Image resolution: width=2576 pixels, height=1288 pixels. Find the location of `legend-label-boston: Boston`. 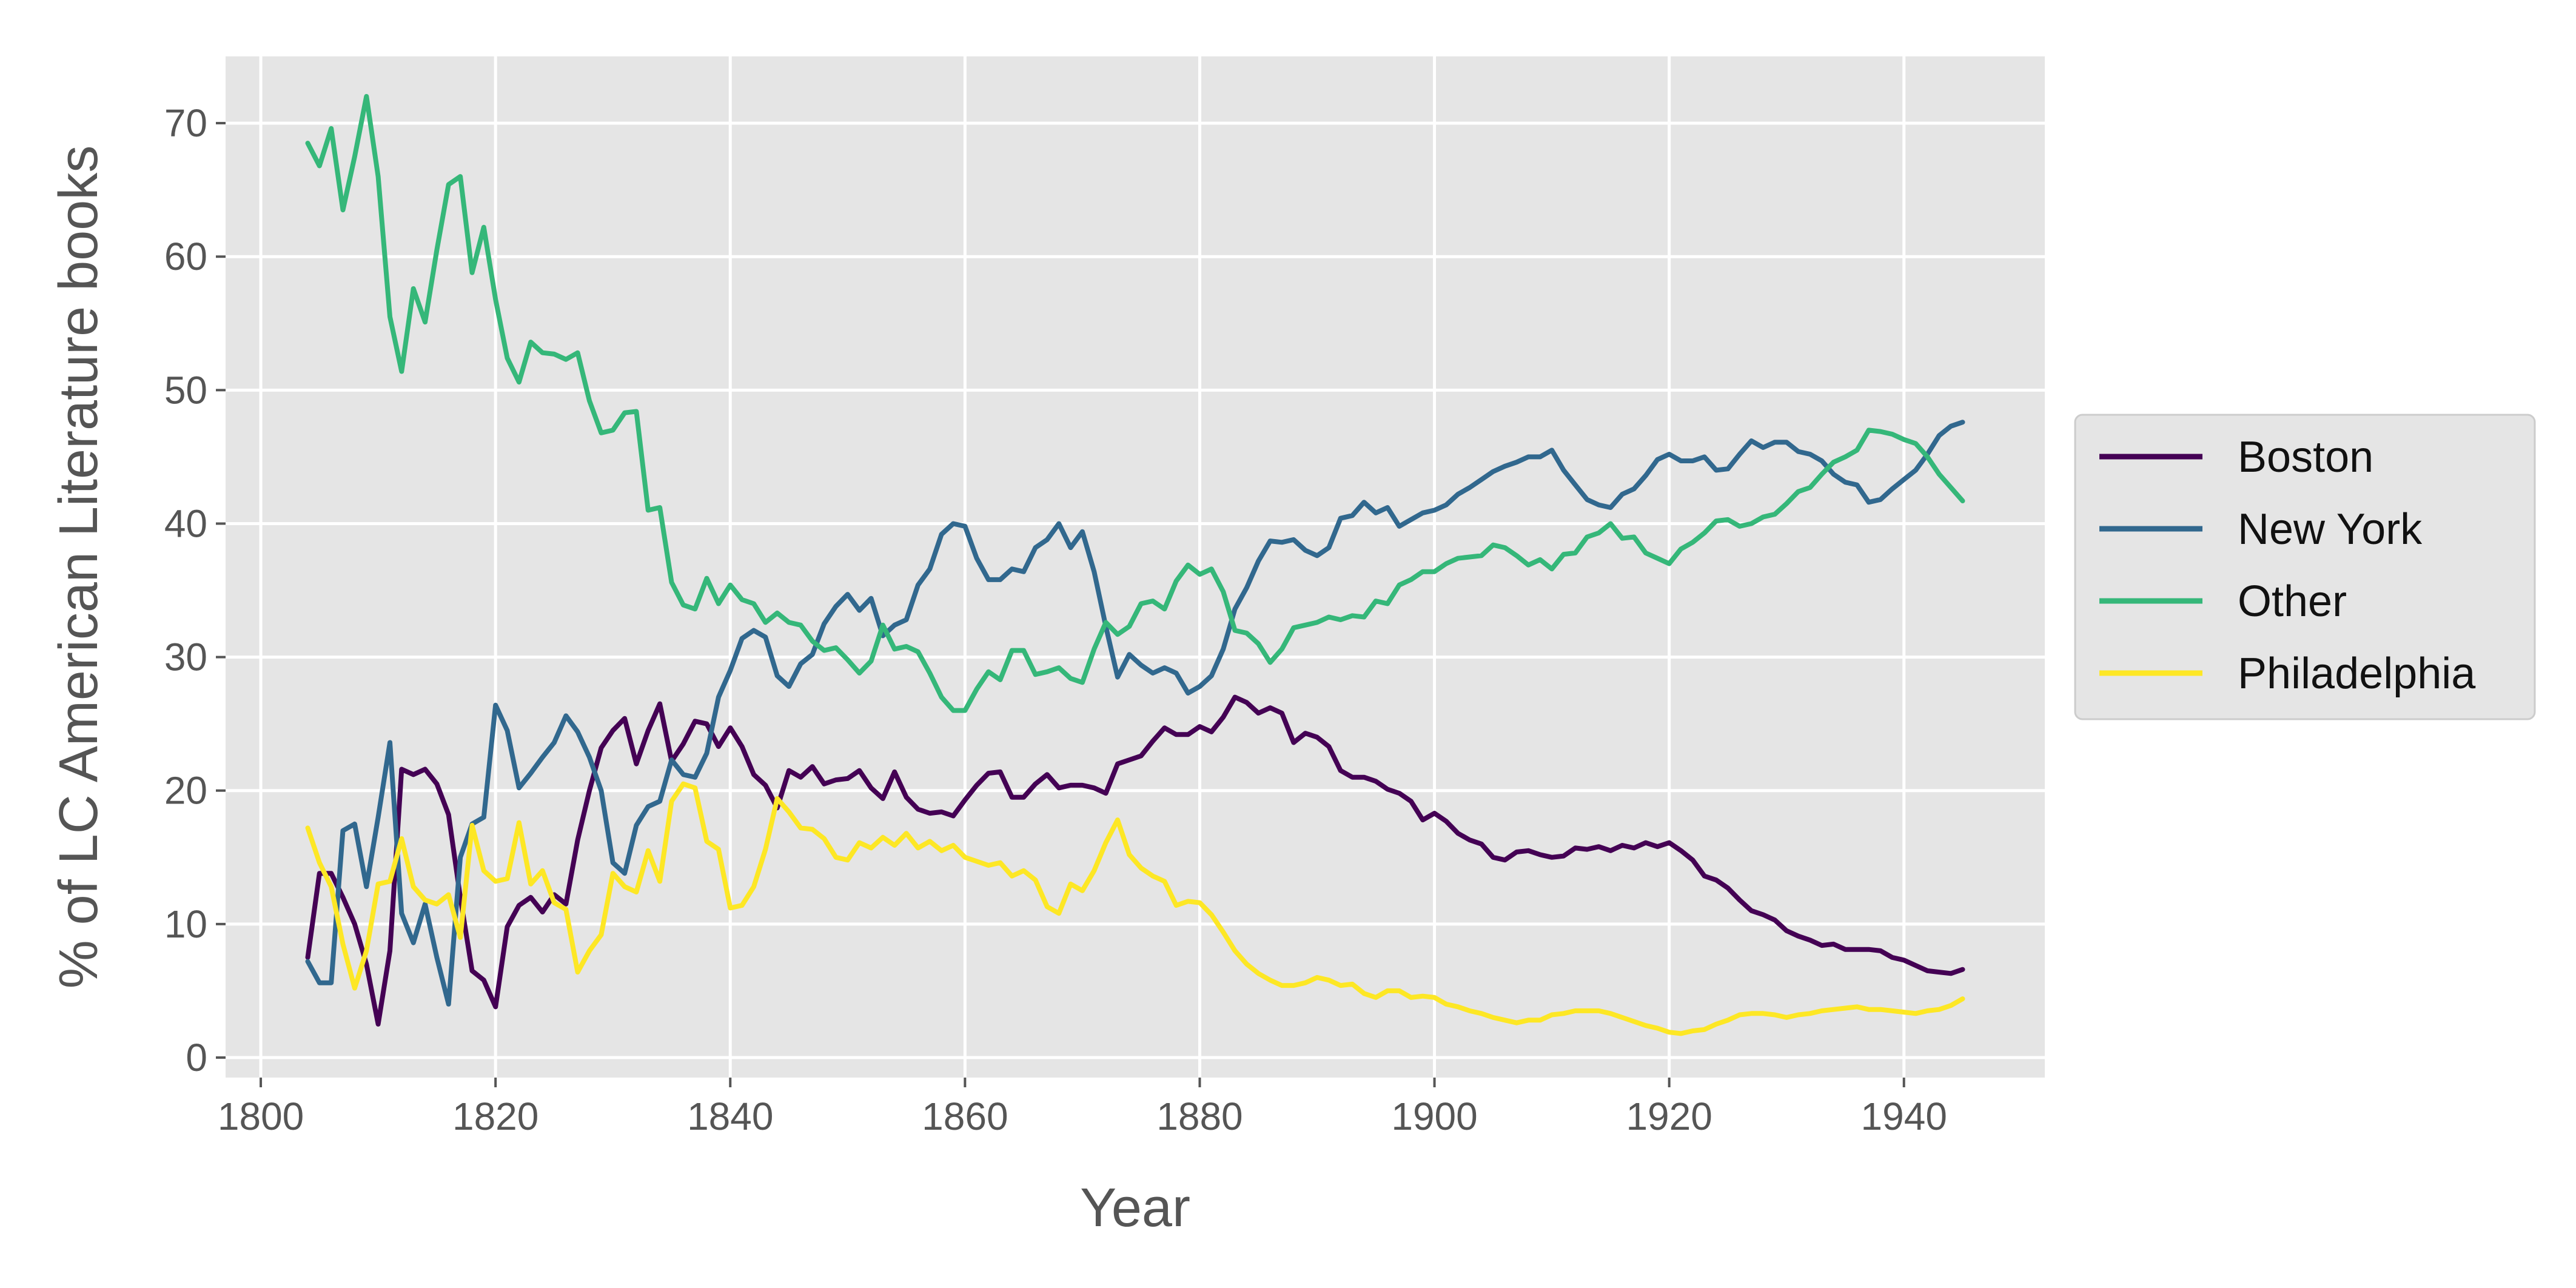

legend-label-boston: Boston is located at coordinates (2305, 457).